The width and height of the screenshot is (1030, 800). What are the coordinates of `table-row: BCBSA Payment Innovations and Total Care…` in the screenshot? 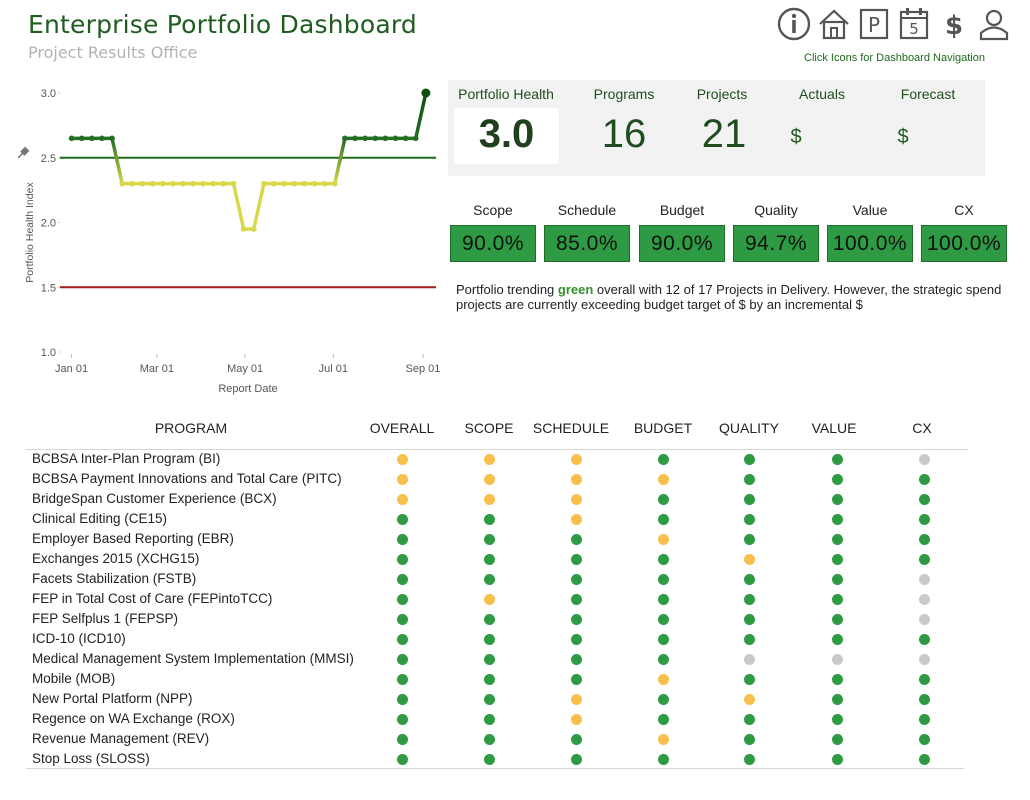 It's located at (497, 480).